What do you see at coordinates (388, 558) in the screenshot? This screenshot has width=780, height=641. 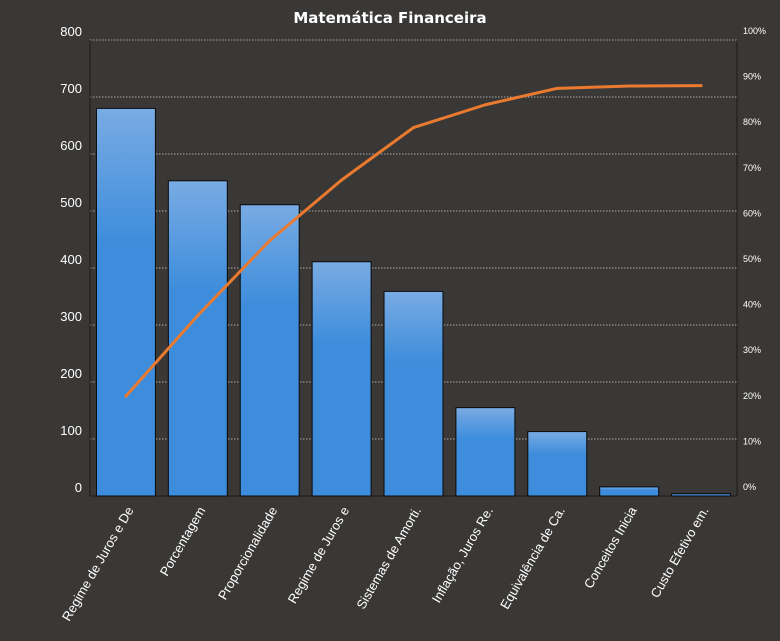 I see `x-tick-label: Sistemas de Amorti.` at bounding box center [388, 558].